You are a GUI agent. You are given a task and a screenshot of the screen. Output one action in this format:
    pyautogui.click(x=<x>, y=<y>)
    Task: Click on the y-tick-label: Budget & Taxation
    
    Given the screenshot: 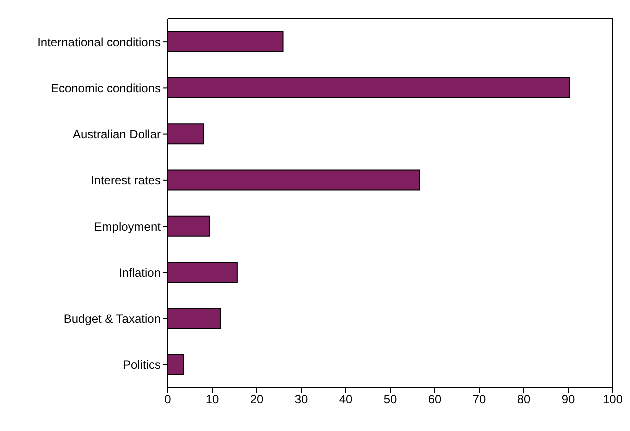 What is the action you would take?
    pyautogui.click(x=112, y=319)
    